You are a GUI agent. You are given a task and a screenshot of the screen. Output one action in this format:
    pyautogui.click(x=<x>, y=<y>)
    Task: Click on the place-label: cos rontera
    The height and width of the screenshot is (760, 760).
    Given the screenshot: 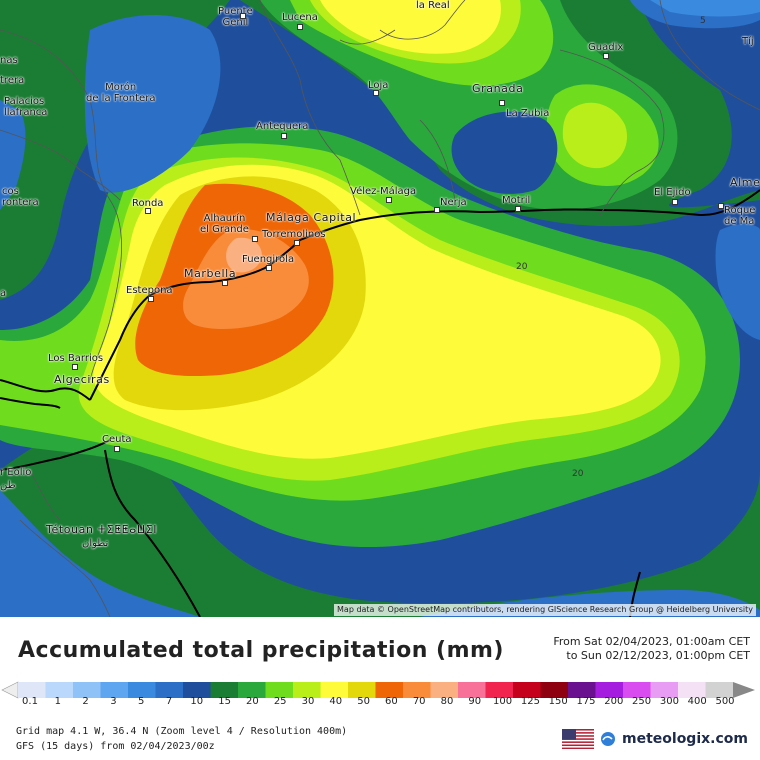 What is the action you would take?
    pyautogui.click(x=20, y=197)
    